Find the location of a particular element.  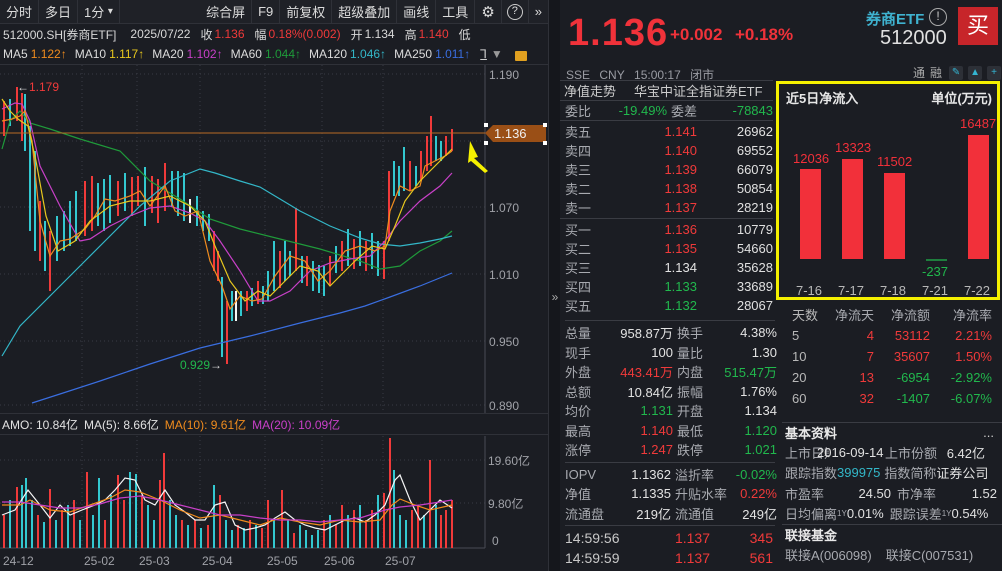

link-fund-title: 联接基金 is located at coordinates (811, 535).